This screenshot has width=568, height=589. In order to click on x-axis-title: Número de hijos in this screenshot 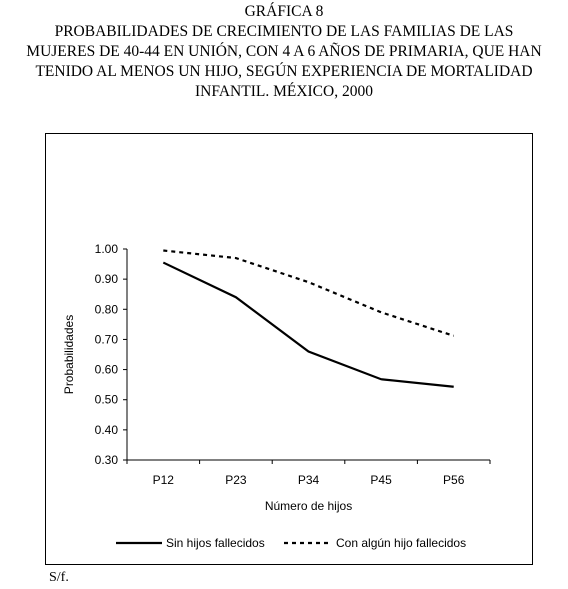, I will do `click(308, 506)`.